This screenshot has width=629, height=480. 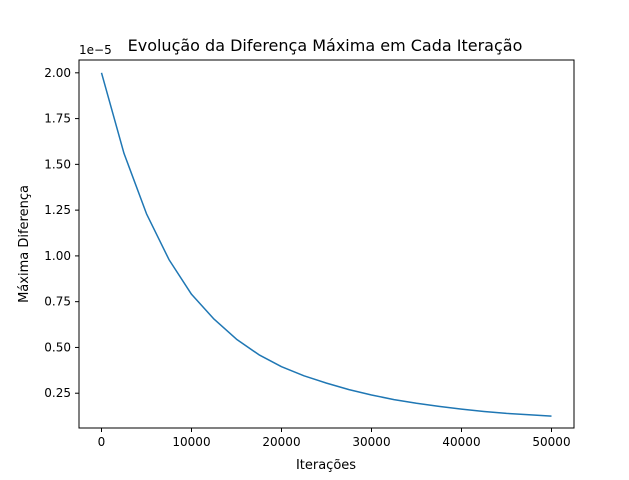 What do you see at coordinates (61, 233) in the screenshot?
I see `y-axis: 0.25 0.50 0.75 1.00 1.25 1.50 1.75 2.00` at bounding box center [61, 233].